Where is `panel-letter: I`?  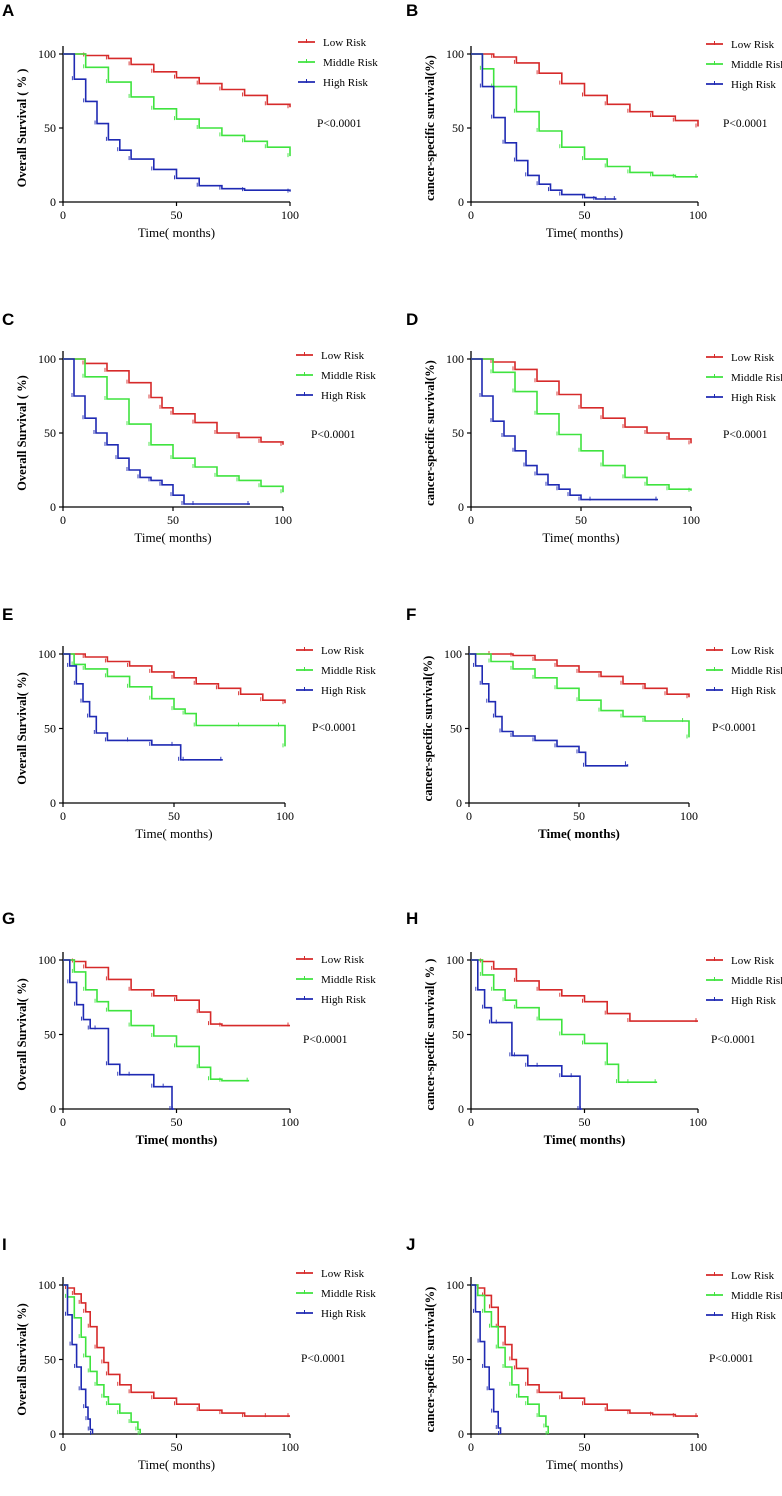 panel-letter: I is located at coordinates (4, 1244).